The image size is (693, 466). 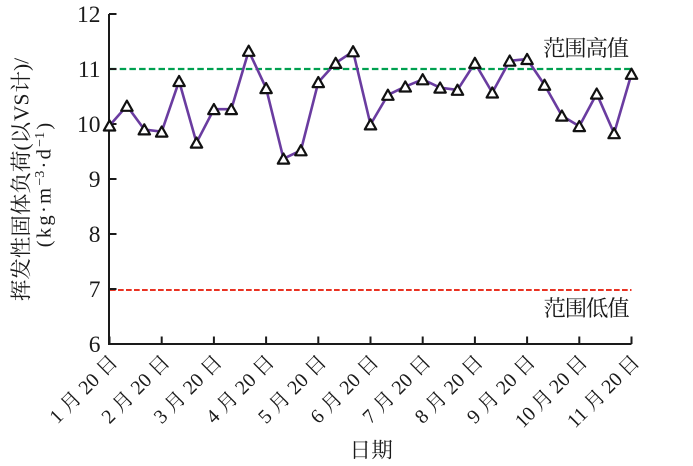 I want to click on svg-text: 6, so click(x=95, y=345).